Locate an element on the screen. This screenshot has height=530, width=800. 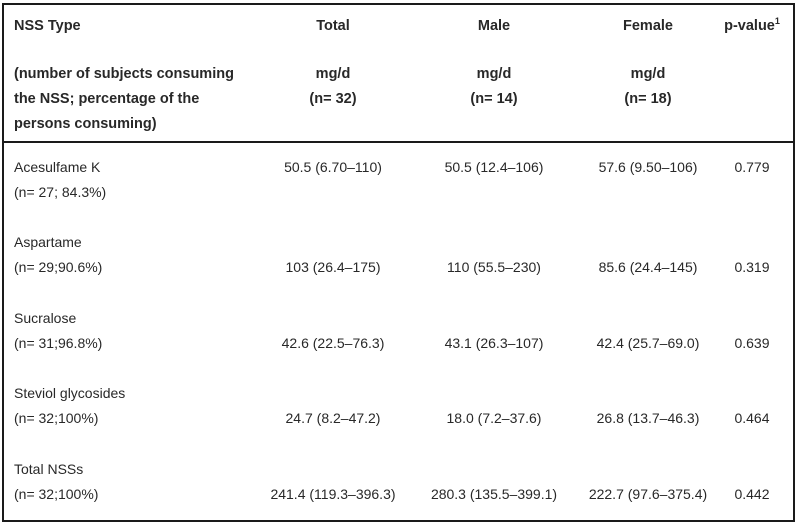
female-n: (n= 18) is located at coordinates (648, 99).